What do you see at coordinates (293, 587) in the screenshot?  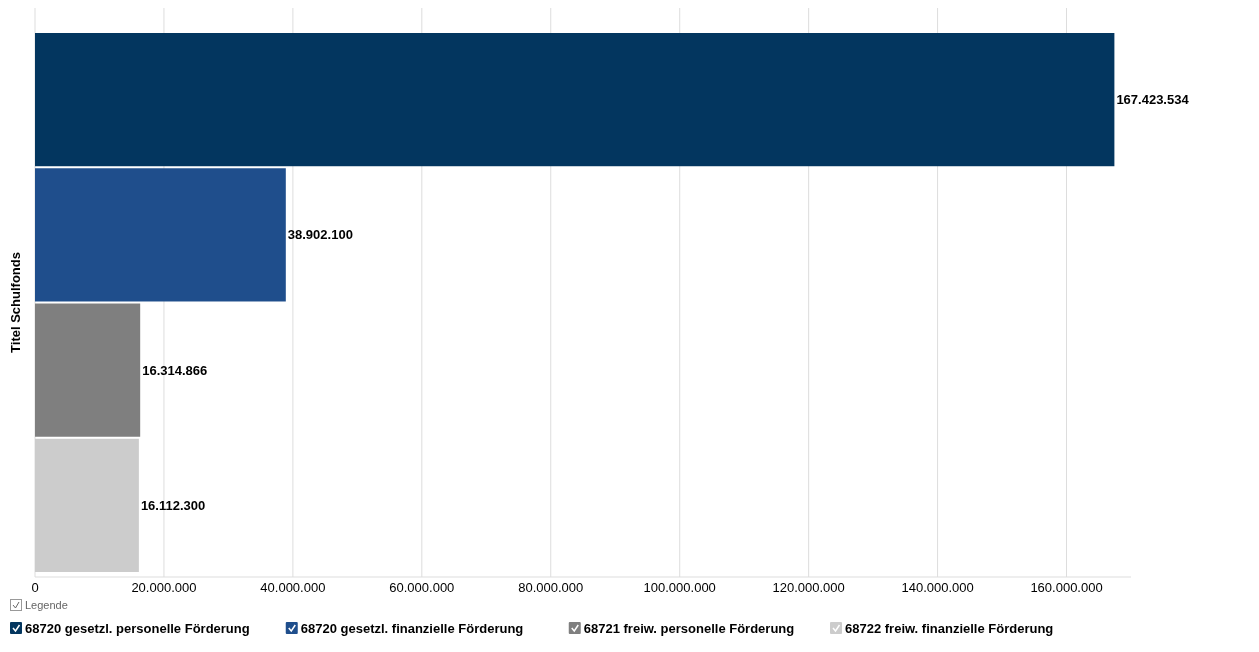 I see `x-tick-label: 40.000.000` at bounding box center [293, 587].